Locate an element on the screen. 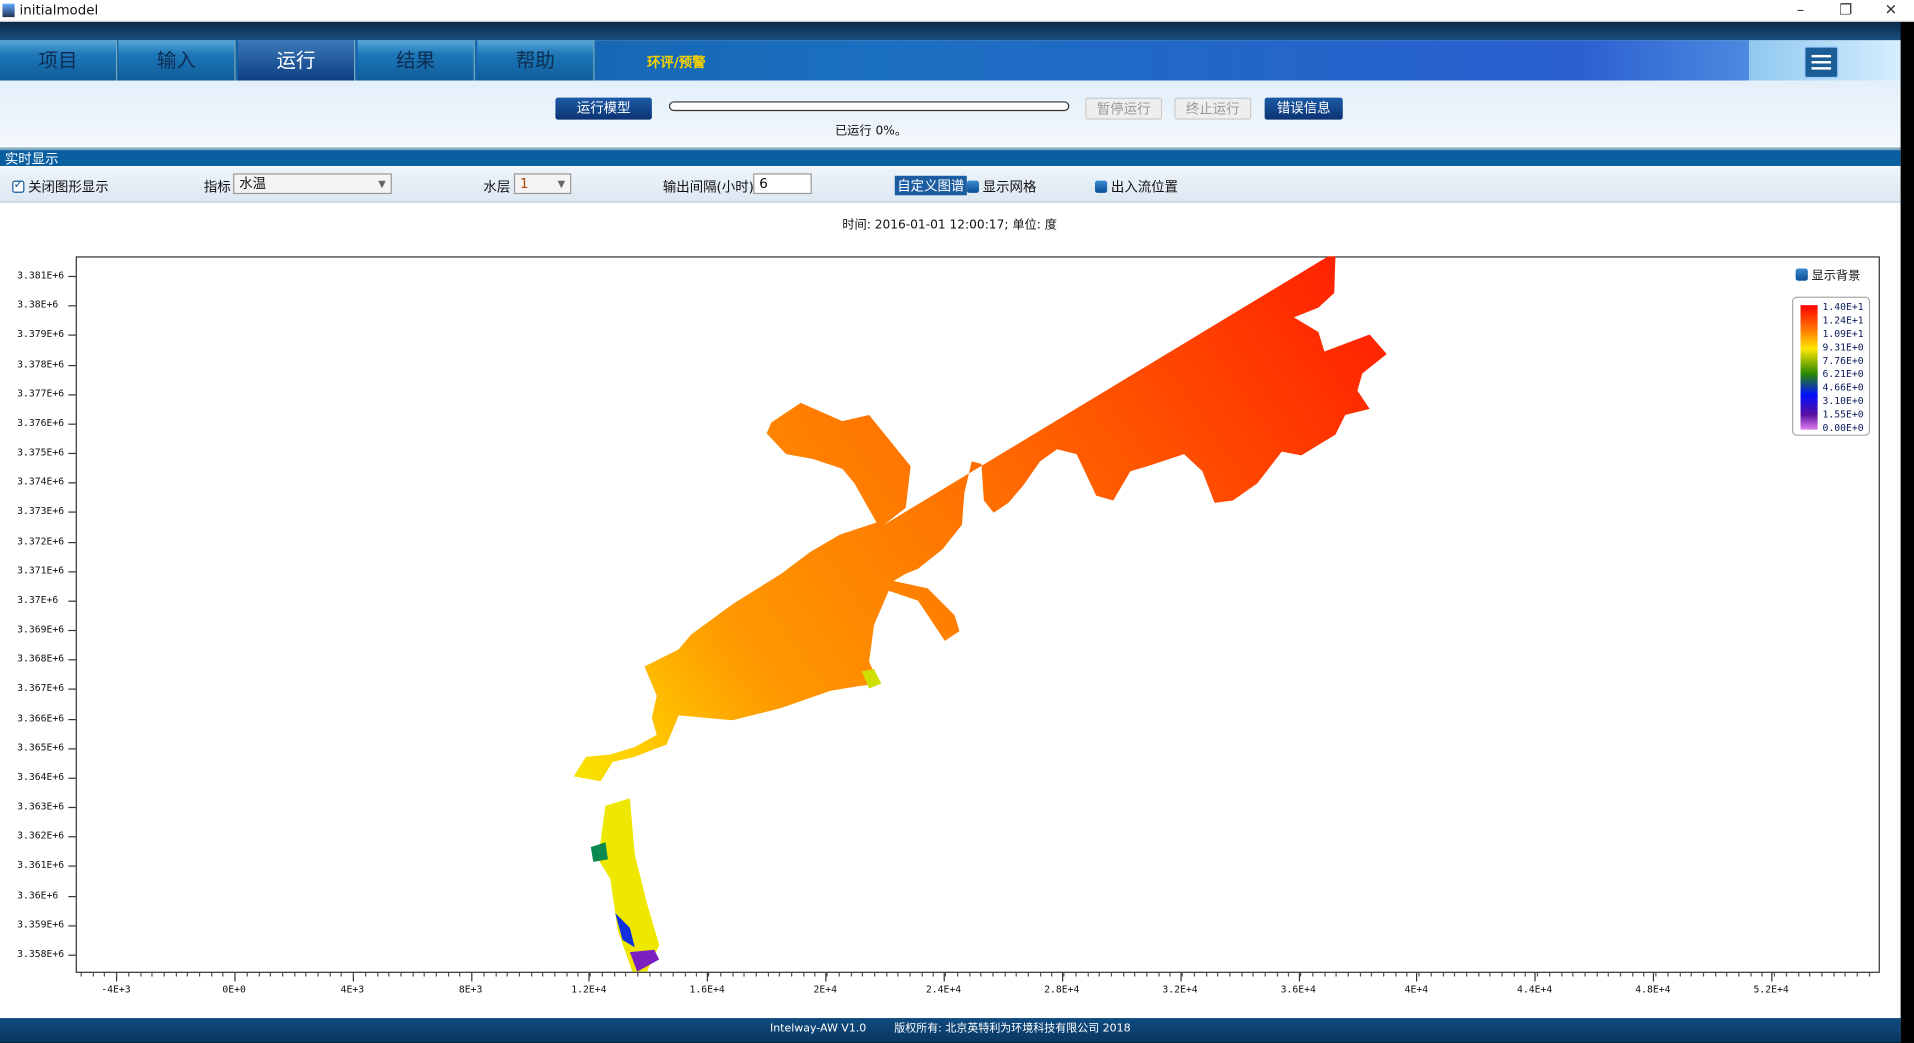 This screenshot has width=1914, height=1043. y-tick-label: 3.374E+6 is located at coordinates (41, 482).